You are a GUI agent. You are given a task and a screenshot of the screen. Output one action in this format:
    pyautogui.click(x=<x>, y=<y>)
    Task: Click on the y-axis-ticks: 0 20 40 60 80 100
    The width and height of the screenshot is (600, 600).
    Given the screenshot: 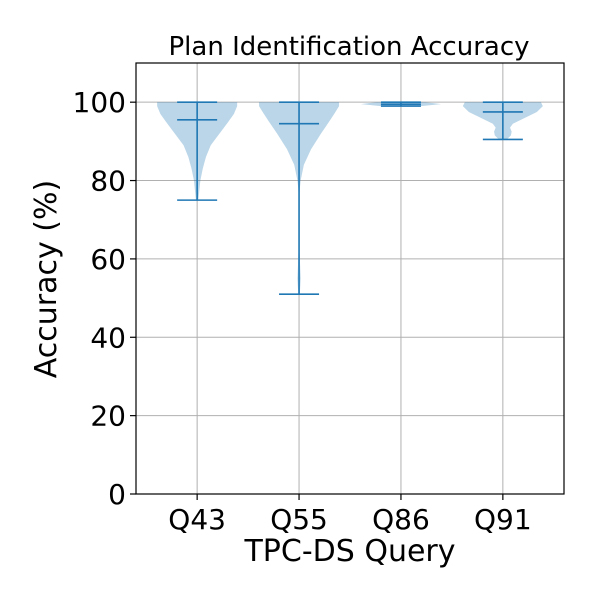 What is the action you would take?
    pyautogui.click(x=104, y=298)
    